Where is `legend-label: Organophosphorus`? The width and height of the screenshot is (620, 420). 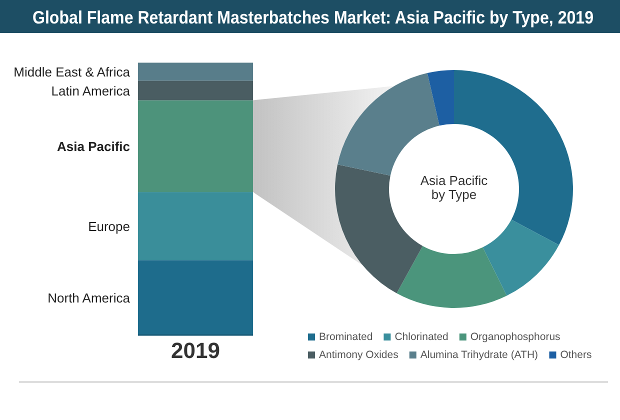 legend-label: Organophosphorus is located at coordinates (515, 337).